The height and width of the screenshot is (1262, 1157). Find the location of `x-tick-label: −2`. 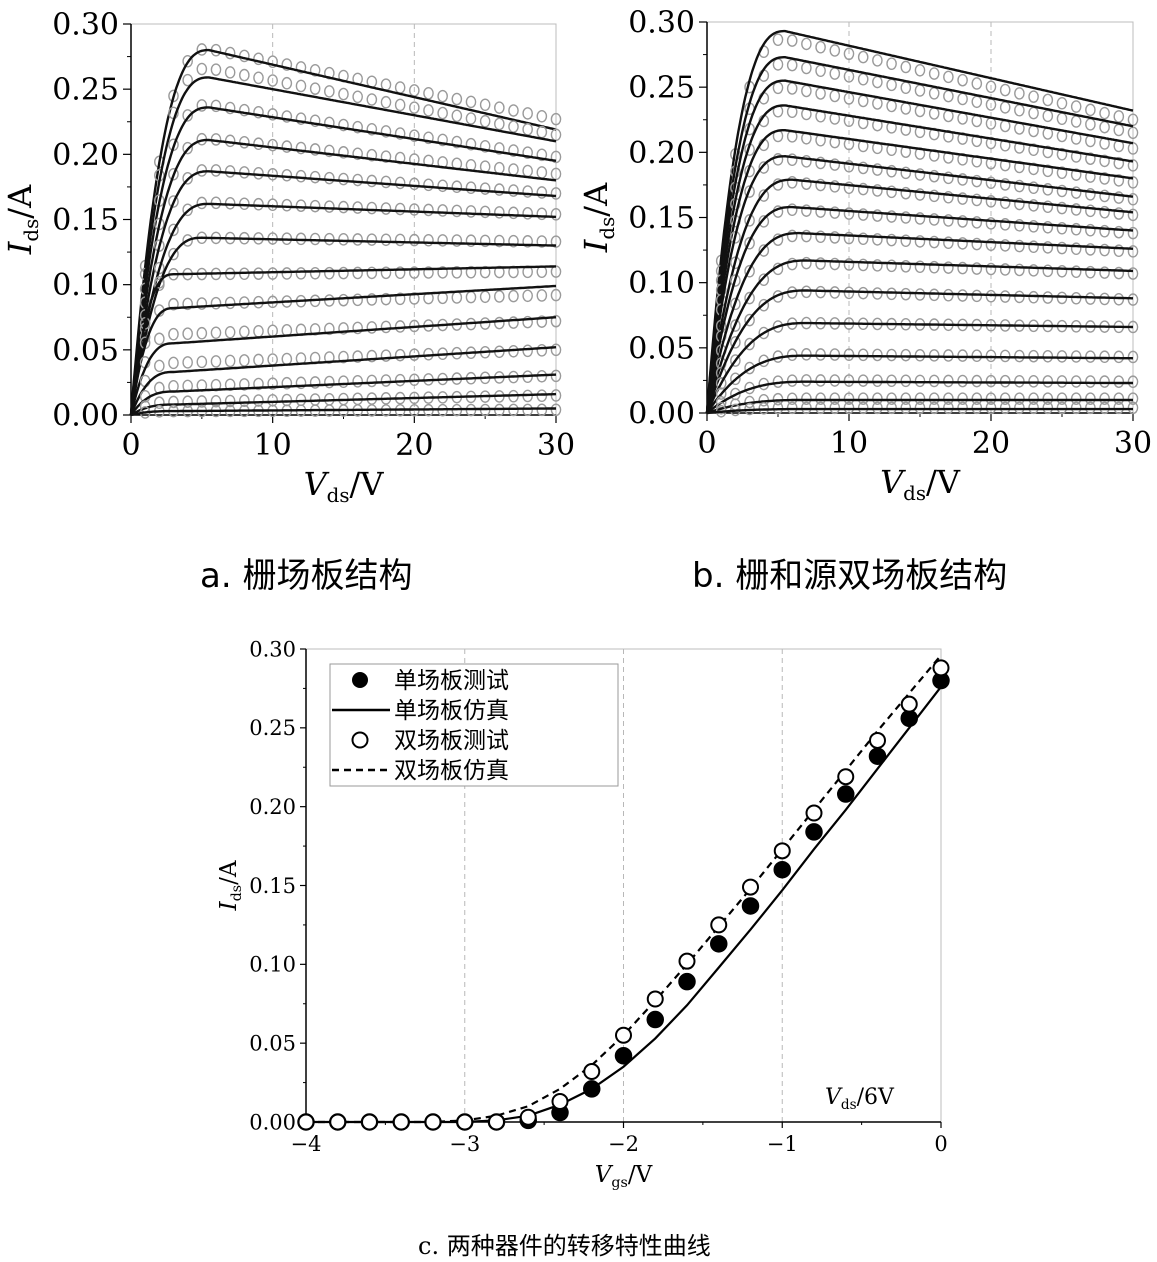

x-tick-label: −2 is located at coordinates (623, 1144).